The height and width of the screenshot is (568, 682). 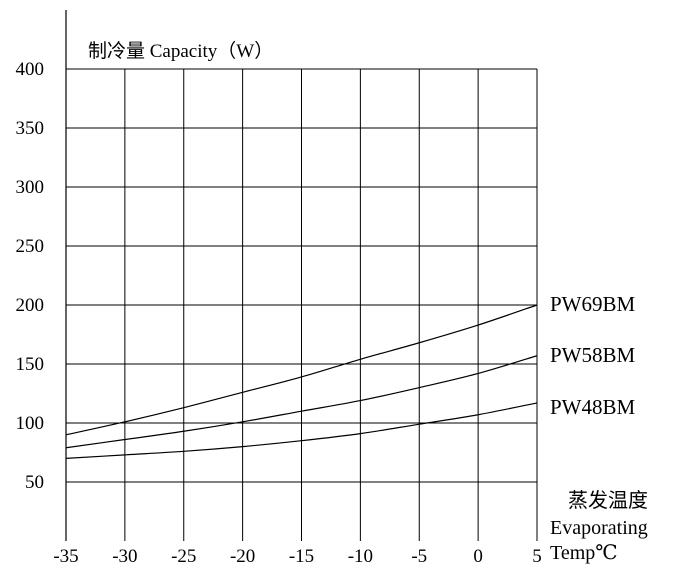 What do you see at coordinates (180, 51) in the screenshot?
I see `y-axis-title: 制冷量 Capacity（W）` at bounding box center [180, 51].